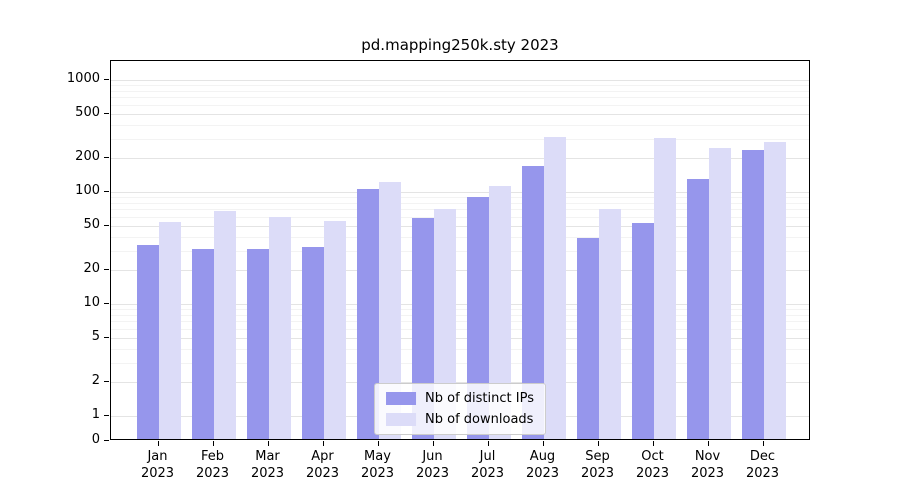  I want to click on x-tick-label: Oct 2023, so click(652, 465).